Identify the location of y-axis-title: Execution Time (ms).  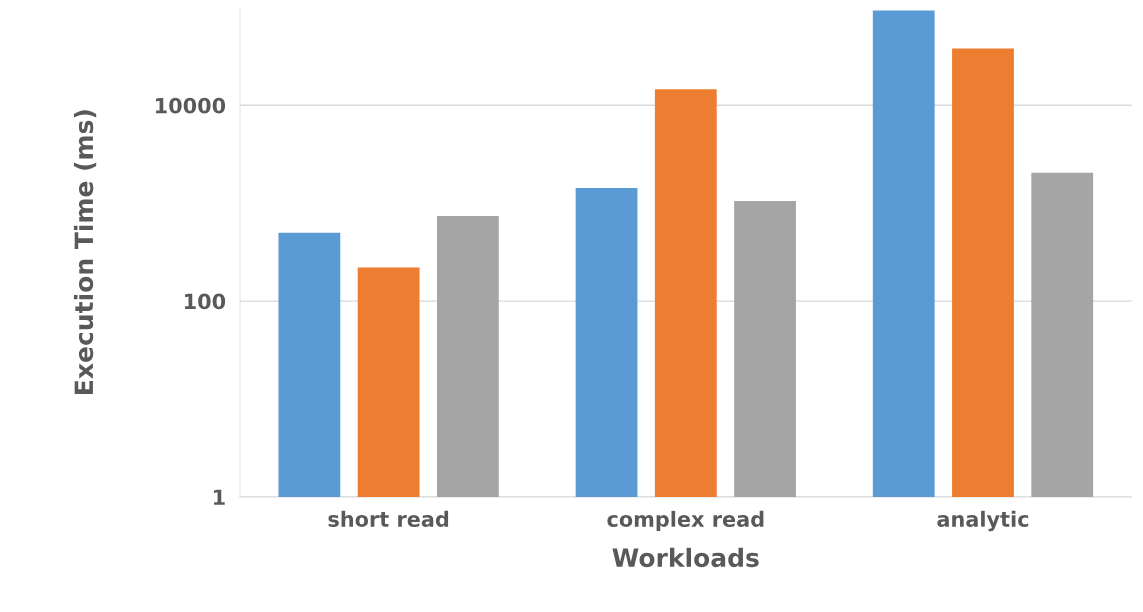
(85, 252).